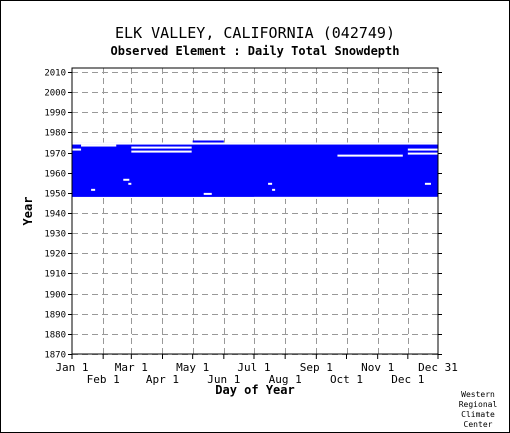 This screenshot has width=510, height=433. What do you see at coordinates (55, 74) in the screenshot?
I see `y-tick-label: 2010` at bounding box center [55, 74].